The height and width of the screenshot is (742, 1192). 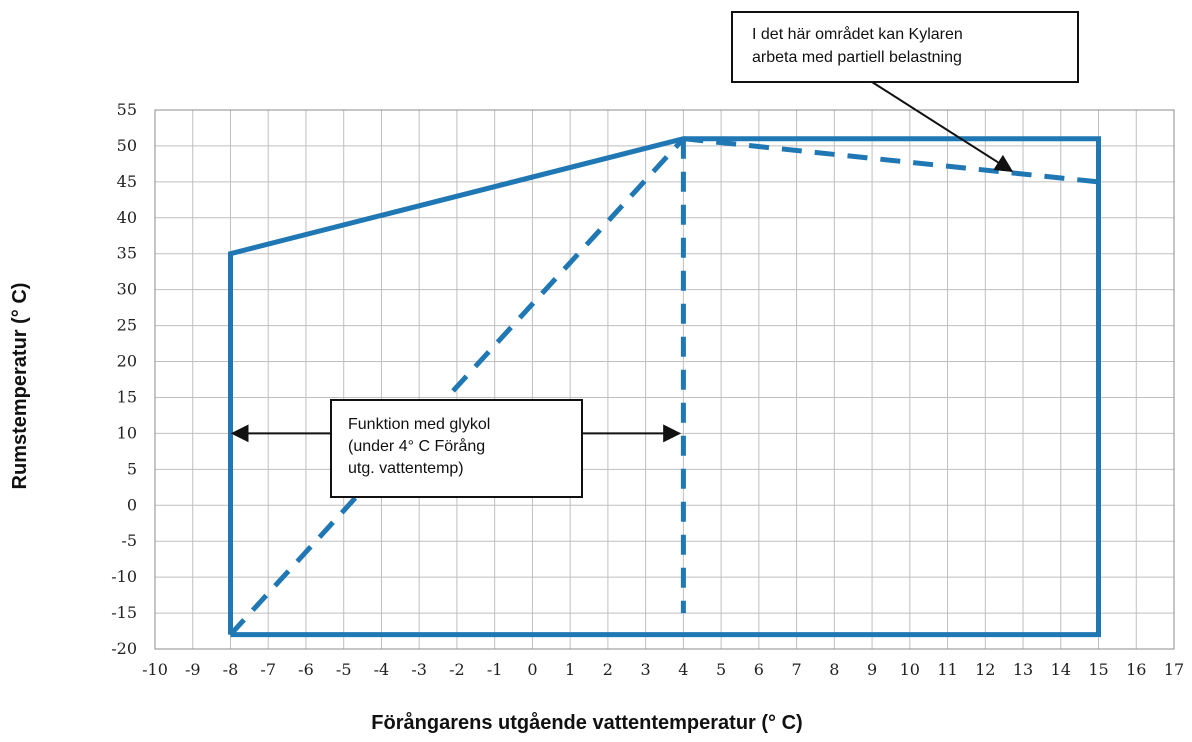 What do you see at coordinates (127, 361) in the screenshot?
I see `y-tick-label: 20` at bounding box center [127, 361].